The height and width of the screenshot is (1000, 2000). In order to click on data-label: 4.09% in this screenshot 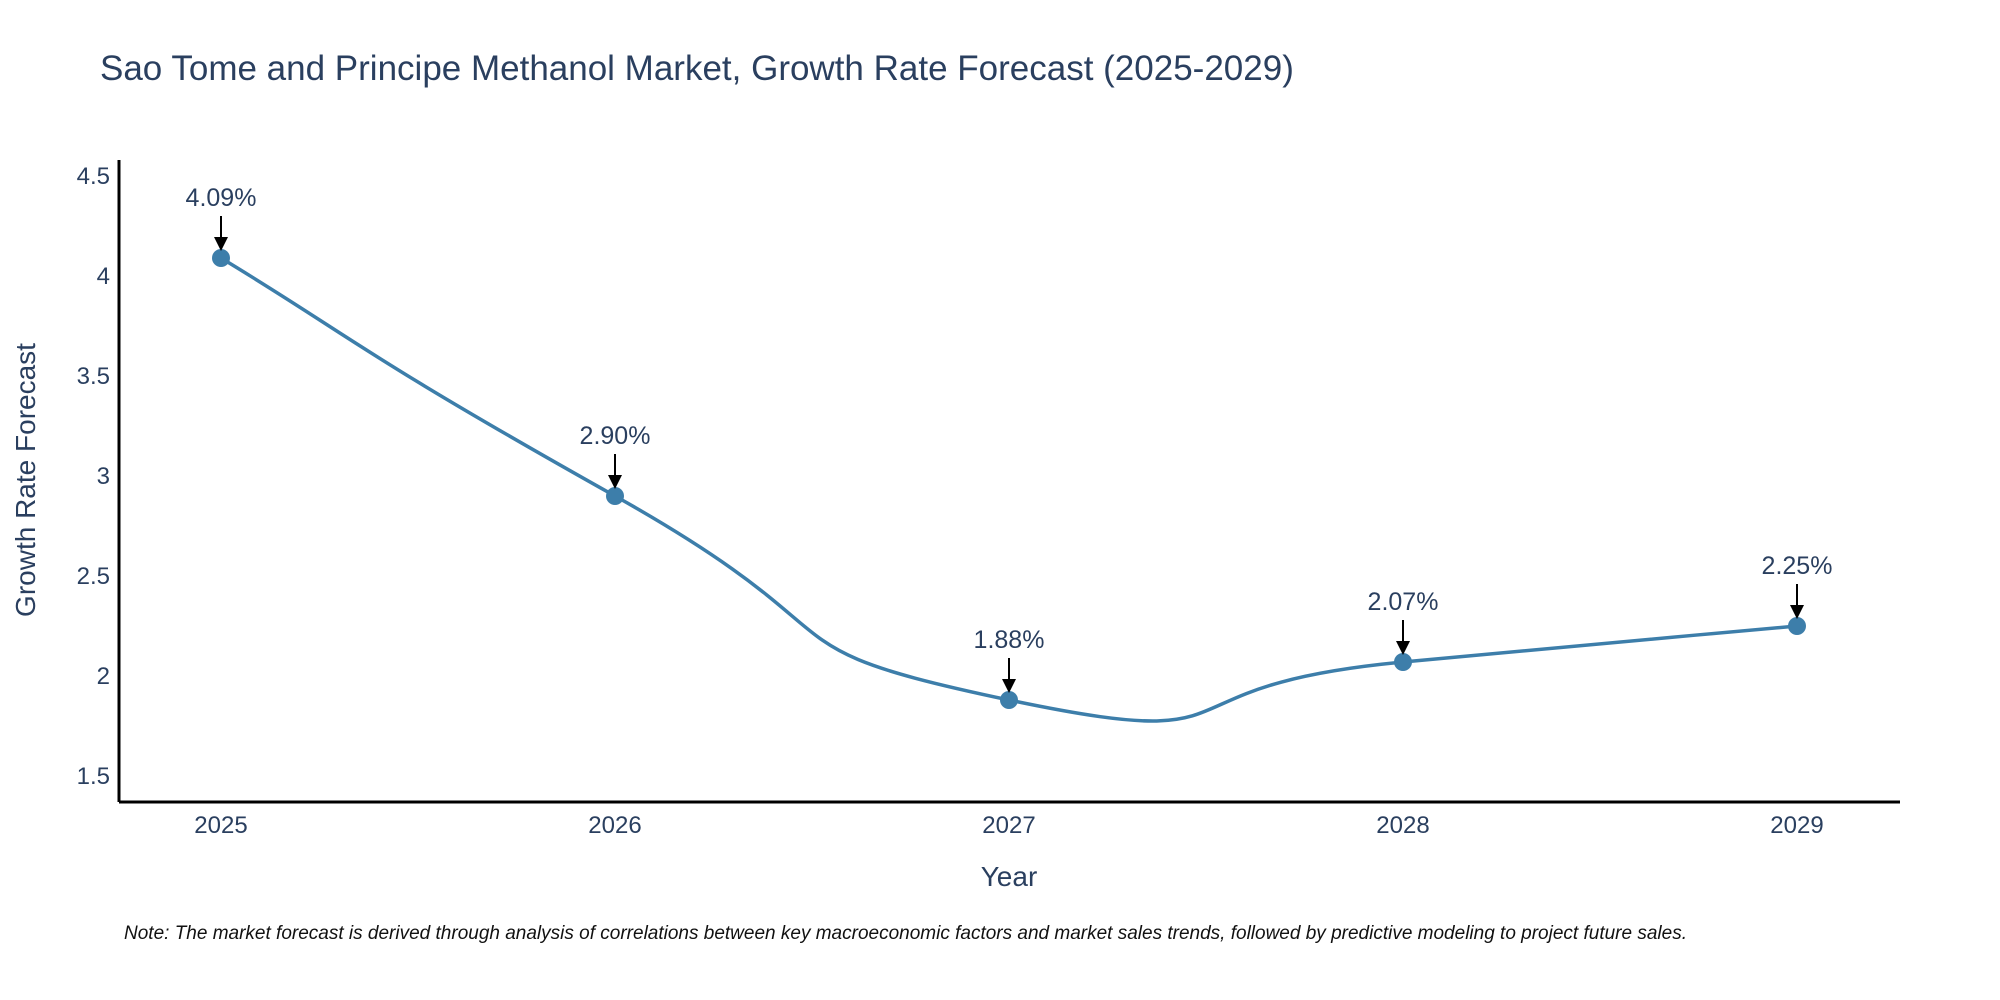, I will do `click(221, 198)`.